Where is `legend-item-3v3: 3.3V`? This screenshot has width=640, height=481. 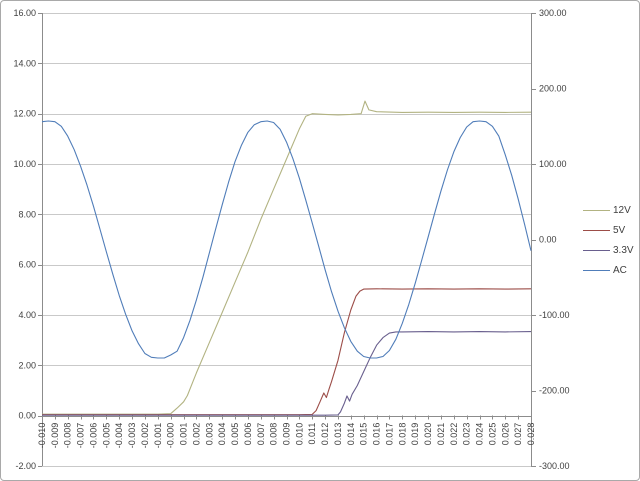
legend-item-3v3: 3.3V is located at coordinates (611, 250).